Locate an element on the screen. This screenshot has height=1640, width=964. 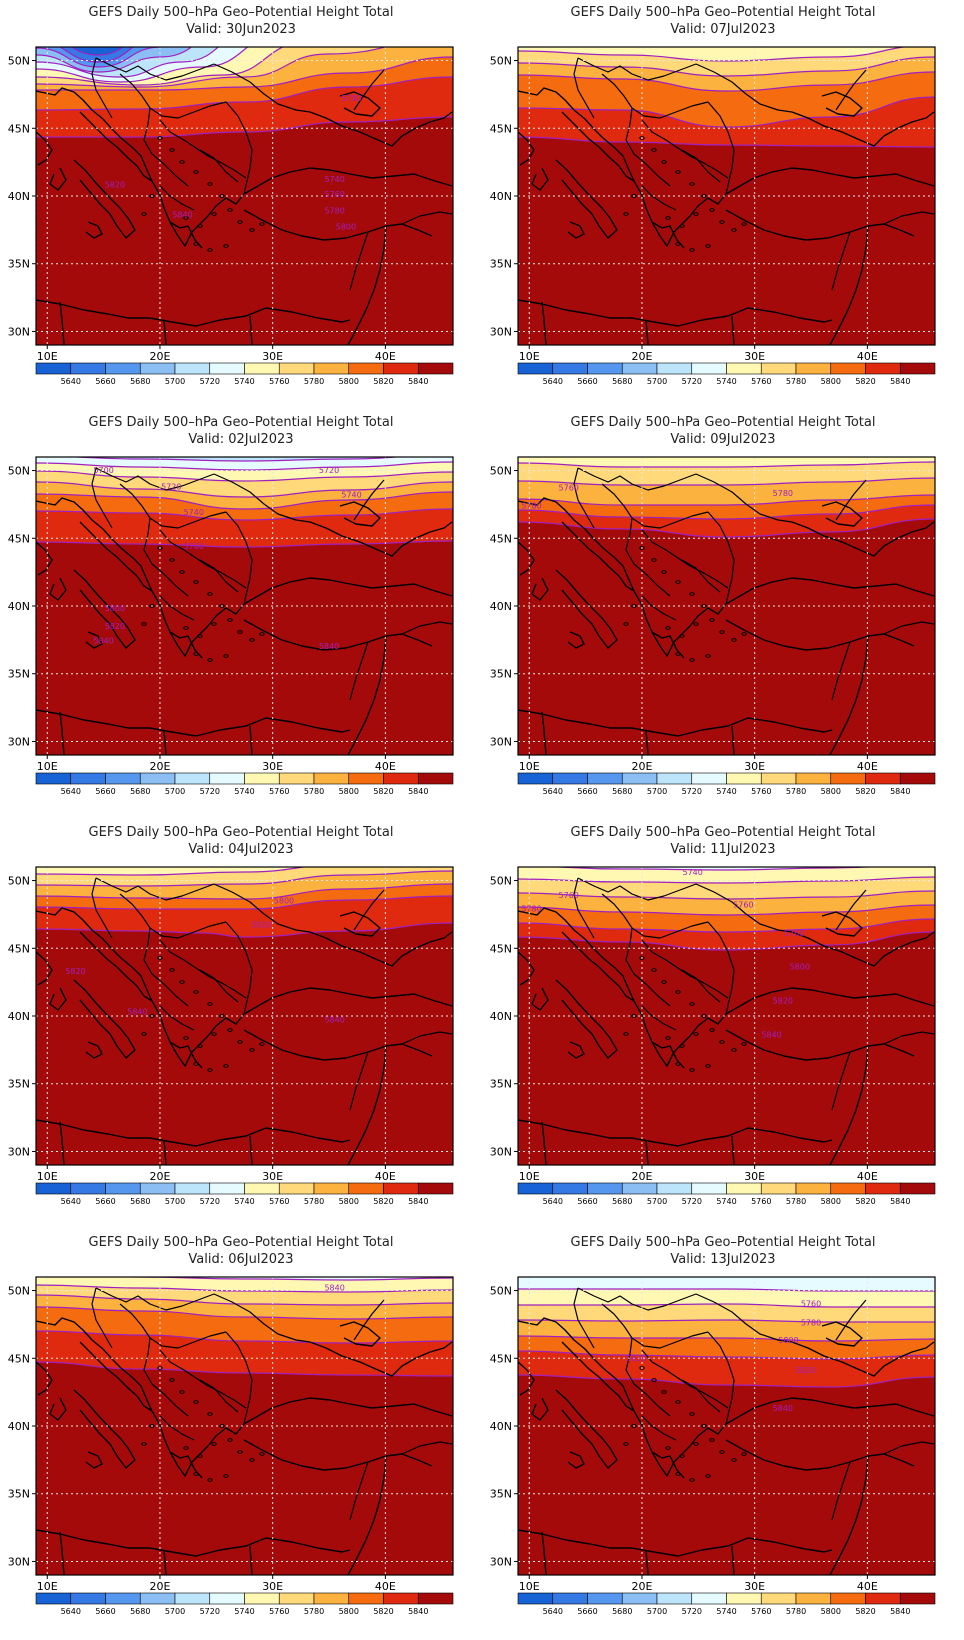
colorbar-label: 5660 is located at coordinates (587, 1611).